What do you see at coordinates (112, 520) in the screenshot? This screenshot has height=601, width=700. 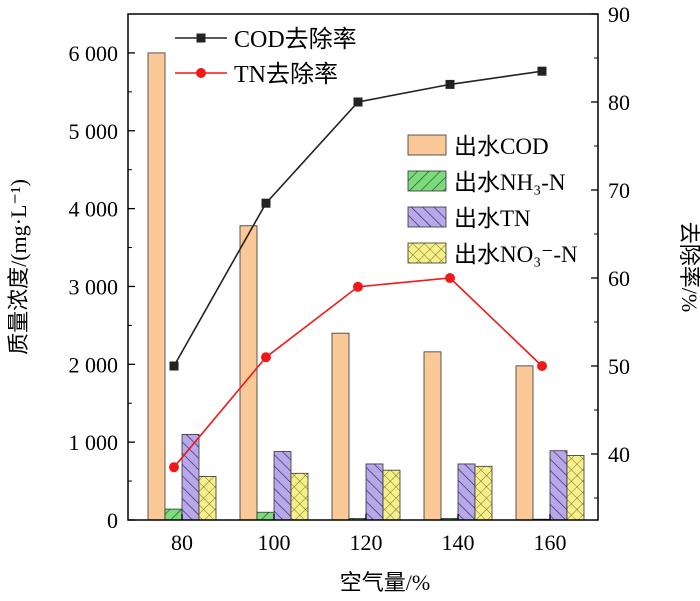 I see `y-tick-label: 0` at bounding box center [112, 520].